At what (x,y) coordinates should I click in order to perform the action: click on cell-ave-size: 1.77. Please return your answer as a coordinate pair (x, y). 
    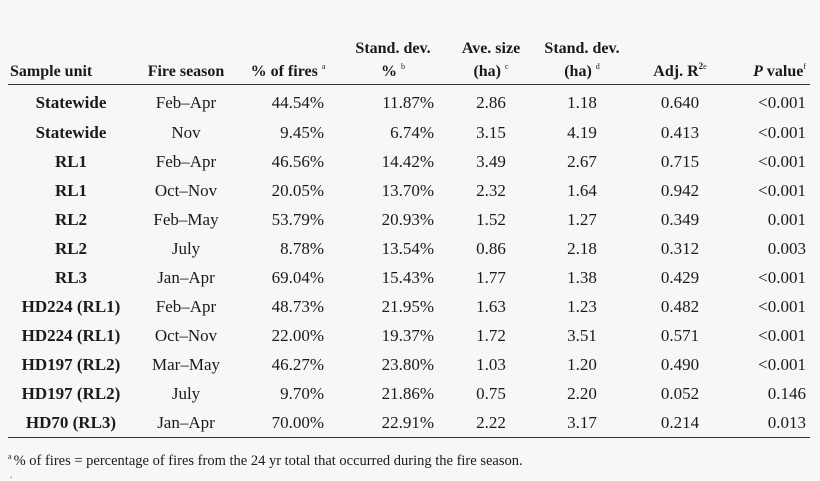
    Looking at the image, I should click on (491, 277).